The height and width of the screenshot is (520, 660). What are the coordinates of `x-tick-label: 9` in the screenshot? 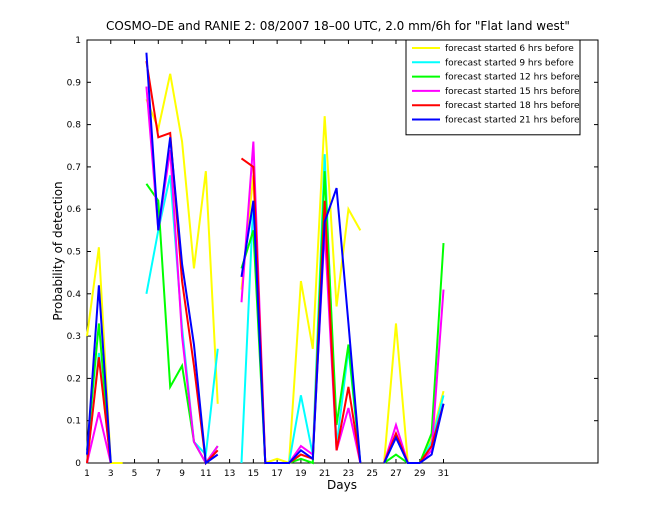 It's located at (182, 474).